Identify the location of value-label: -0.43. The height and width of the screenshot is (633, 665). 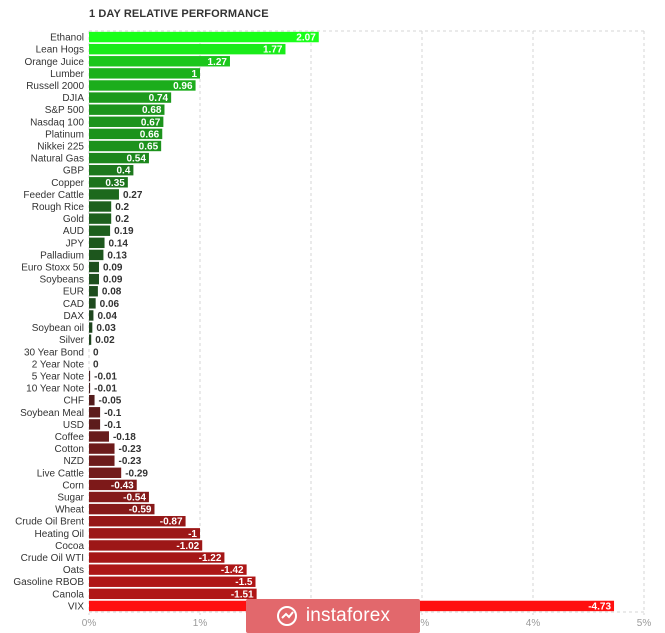
(122, 485).